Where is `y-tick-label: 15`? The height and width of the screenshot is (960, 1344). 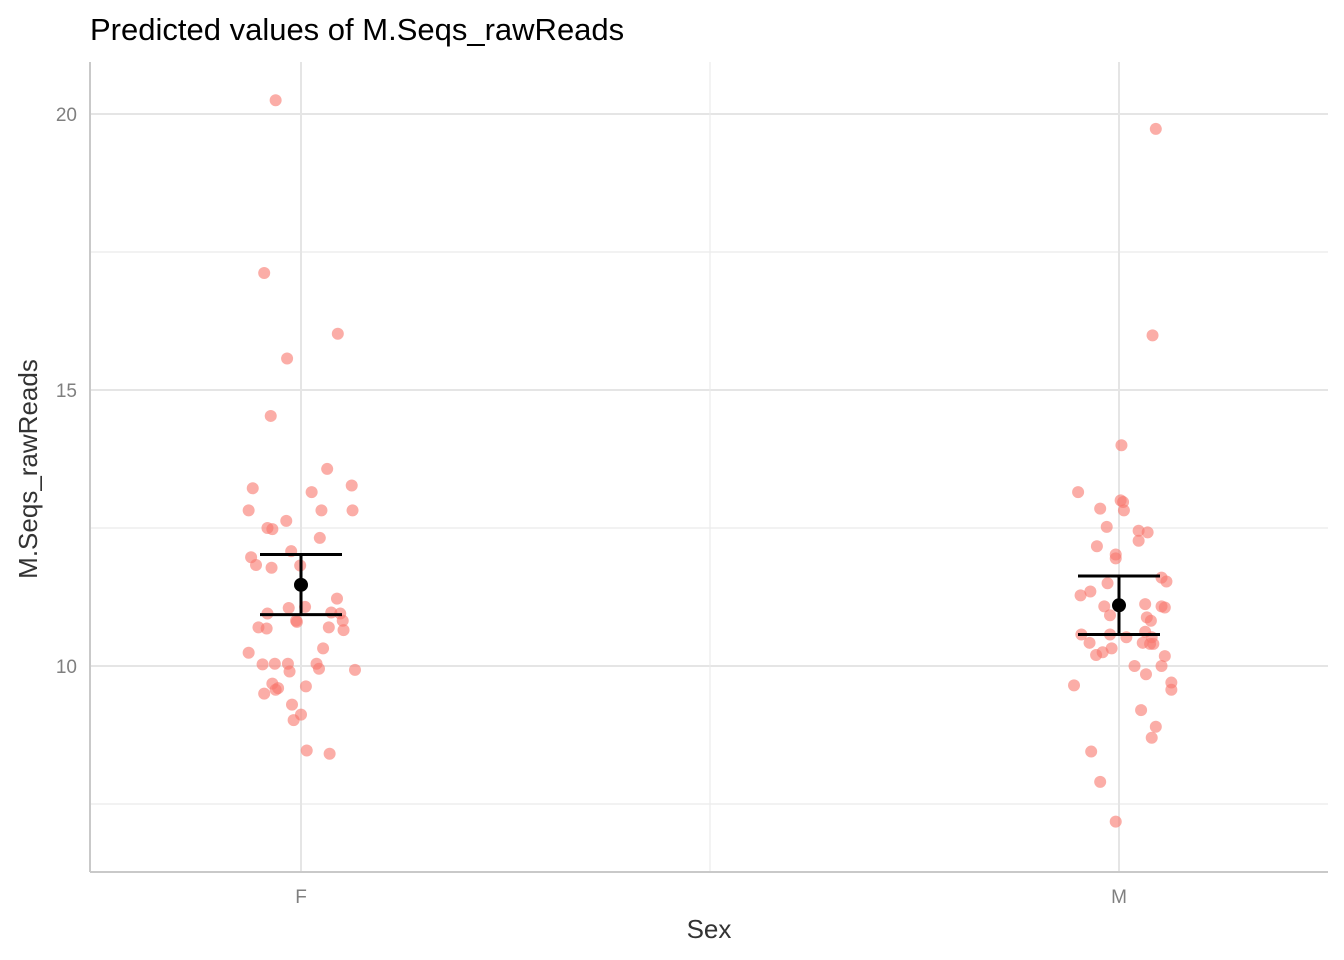 y-tick-label: 15 is located at coordinates (66, 391).